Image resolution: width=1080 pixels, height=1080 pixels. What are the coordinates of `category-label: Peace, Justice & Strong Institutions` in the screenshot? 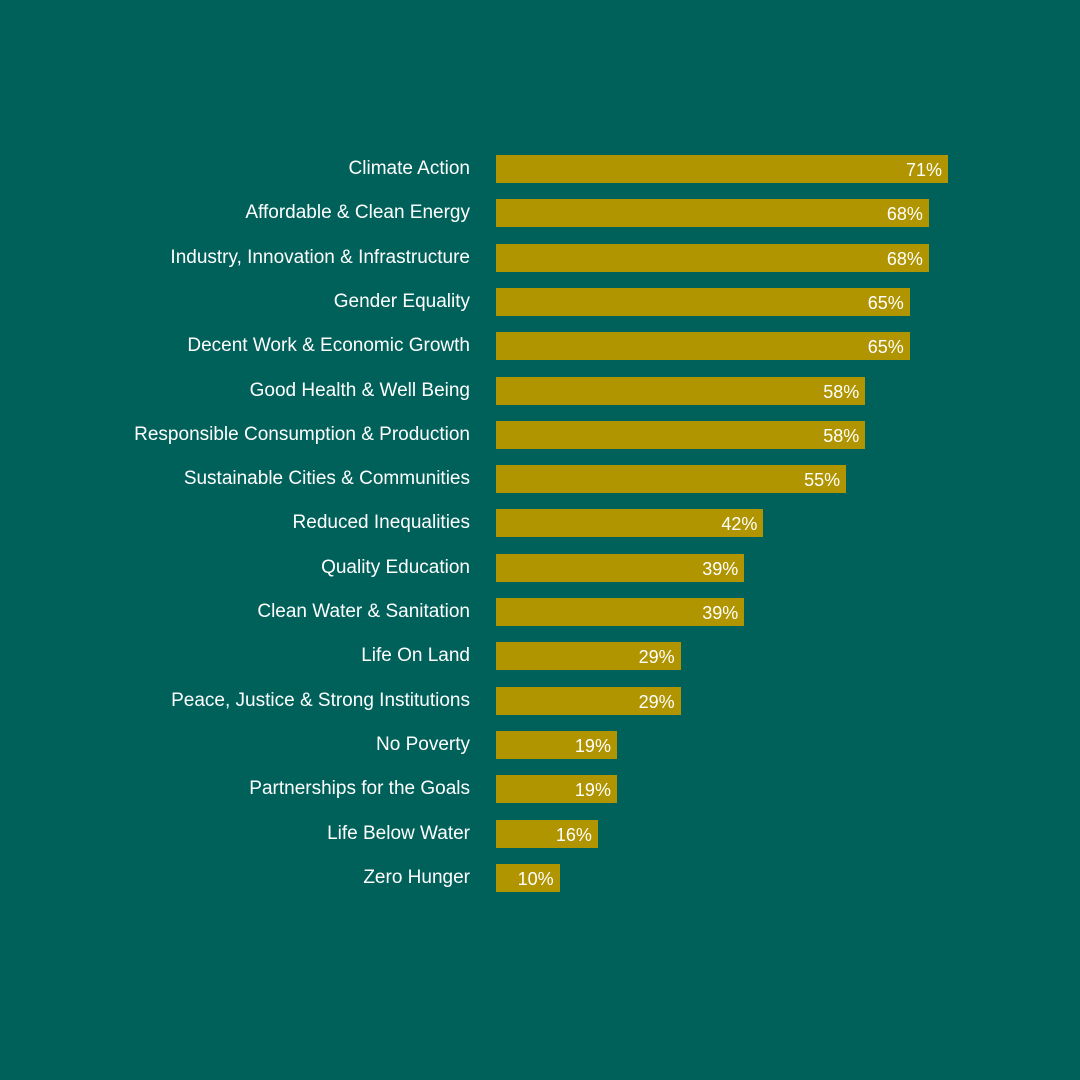 It's located at (320, 700).